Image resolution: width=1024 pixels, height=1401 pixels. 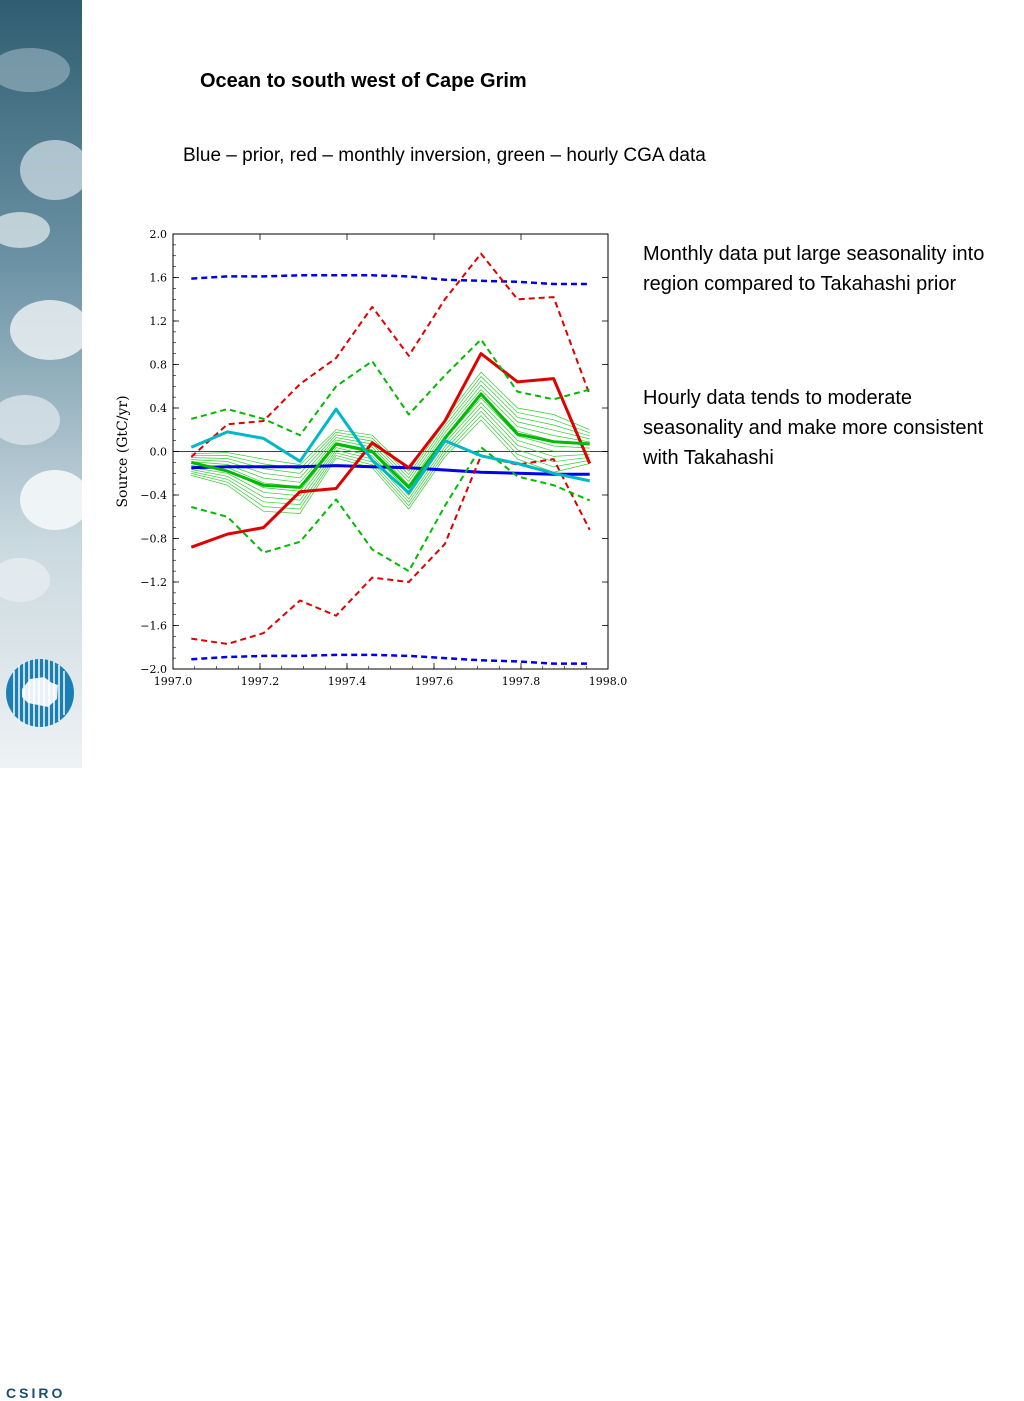 What do you see at coordinates (173, 681) in the screenshot?
I see `x-tick-label: 1997.0` at bounding box center [173, 681].